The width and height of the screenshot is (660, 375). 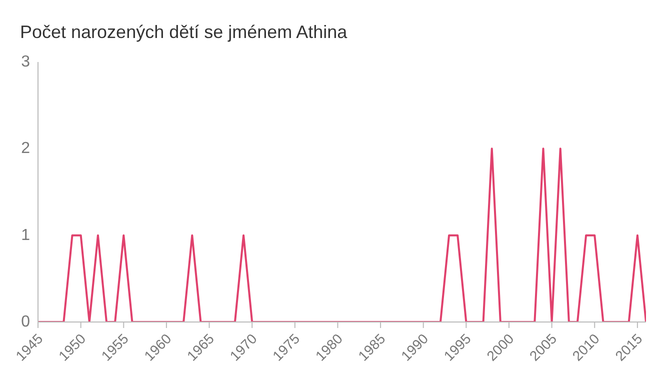 I want to click on y-tick-label: 3, so click(x=25, y=62).